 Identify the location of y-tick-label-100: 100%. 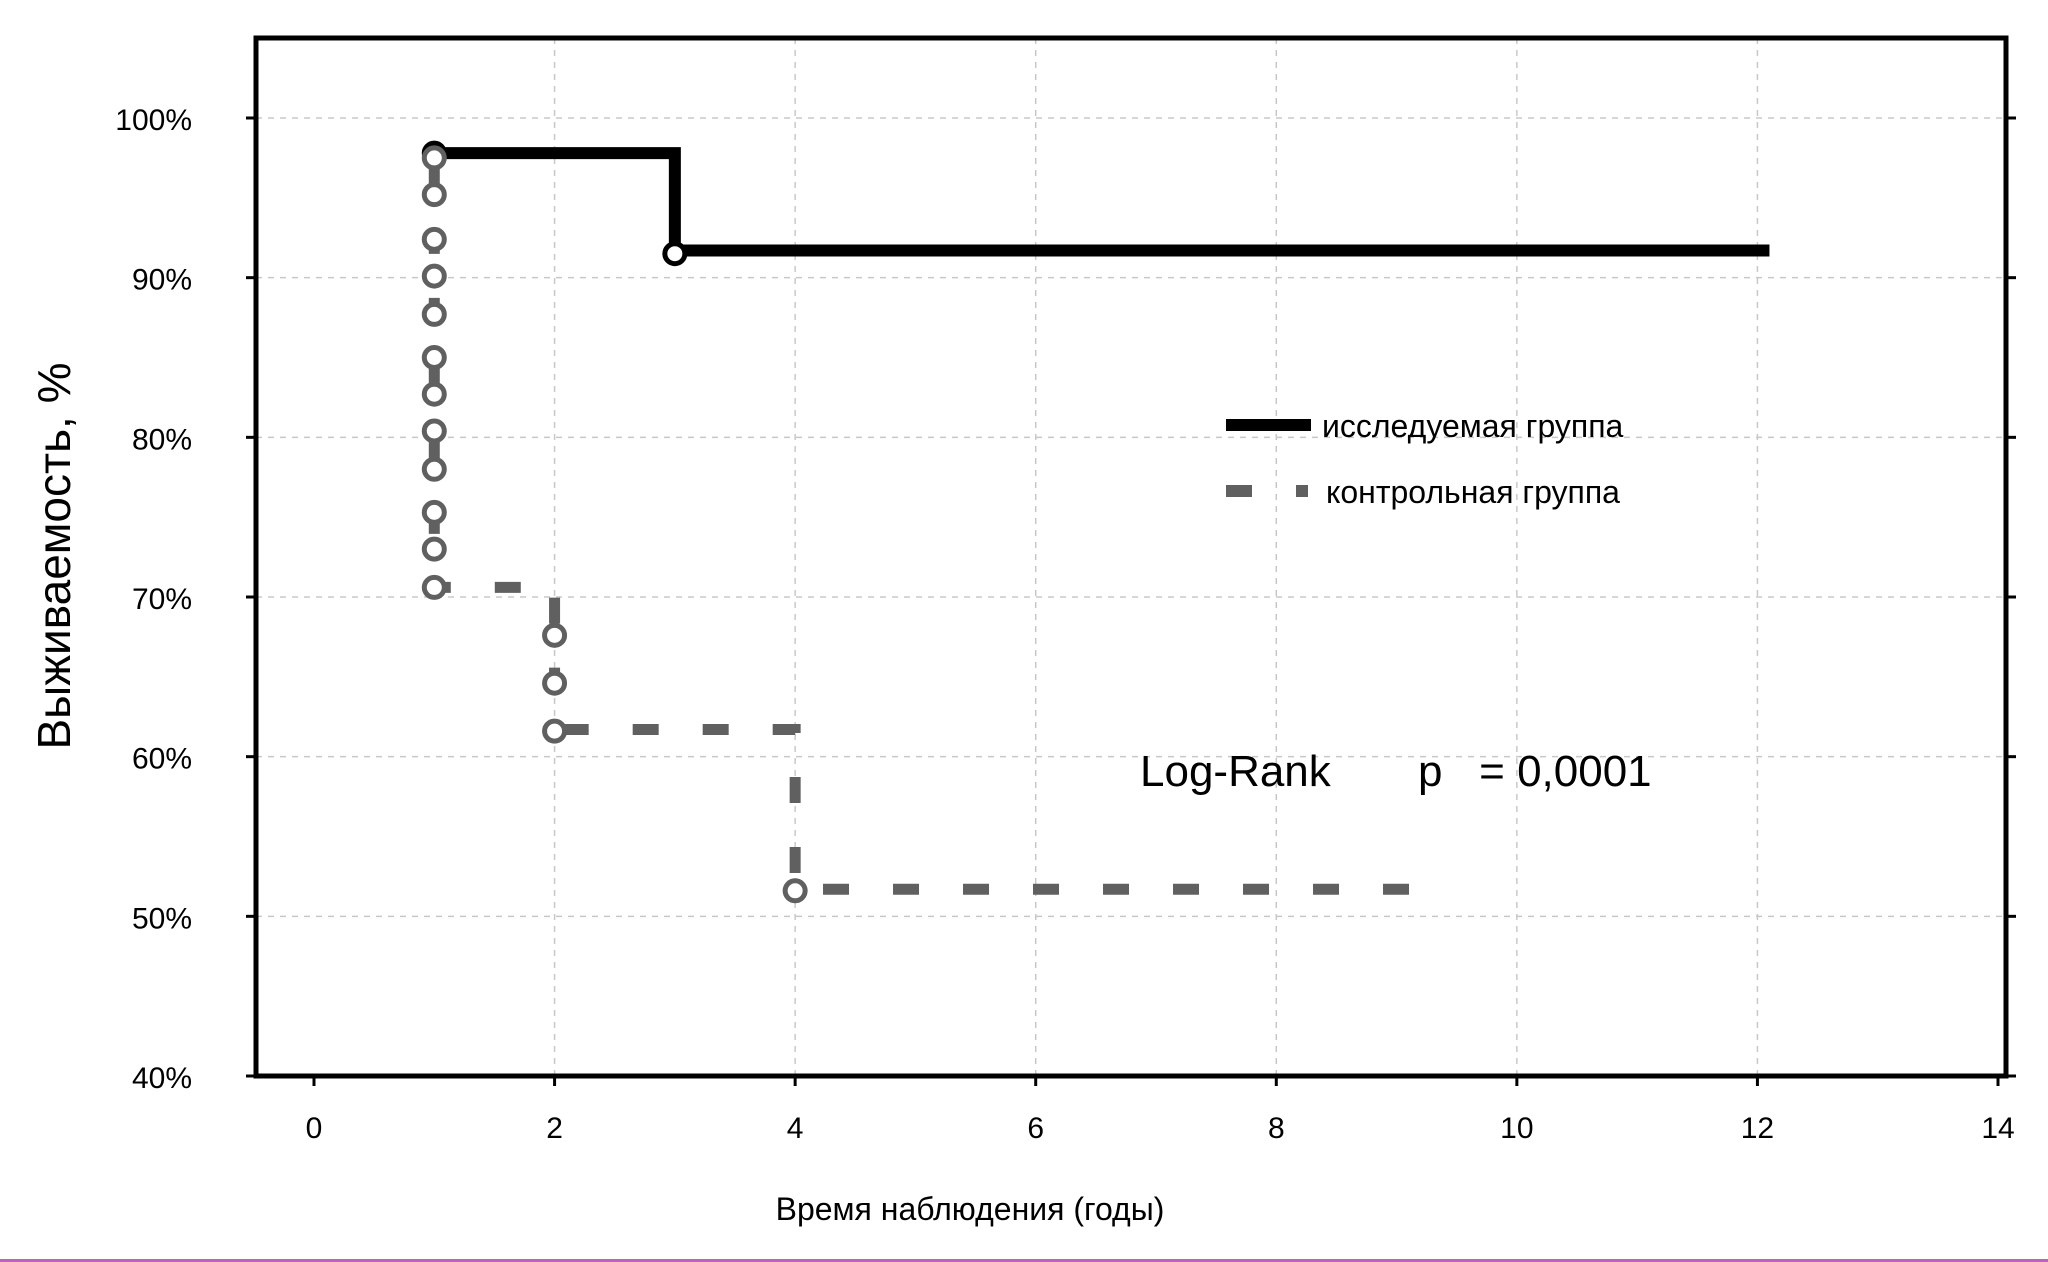
(153, 120).